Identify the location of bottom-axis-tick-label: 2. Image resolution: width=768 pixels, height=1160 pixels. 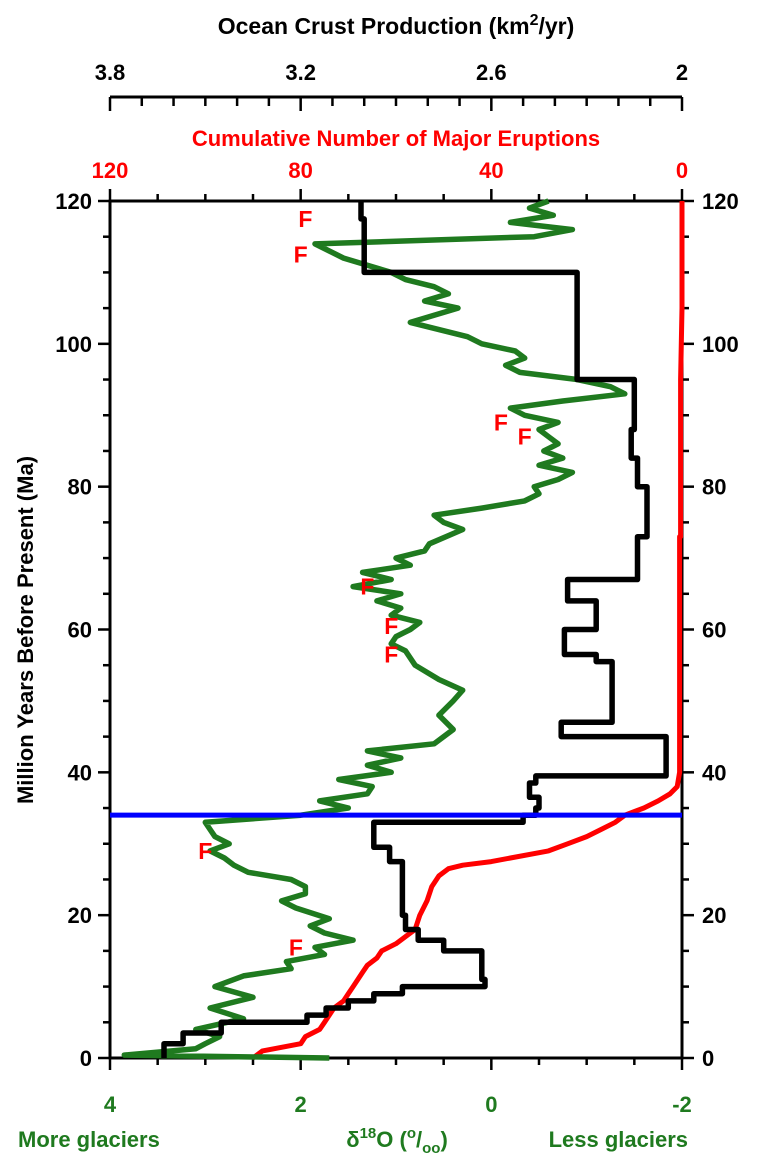
(301, 1104).